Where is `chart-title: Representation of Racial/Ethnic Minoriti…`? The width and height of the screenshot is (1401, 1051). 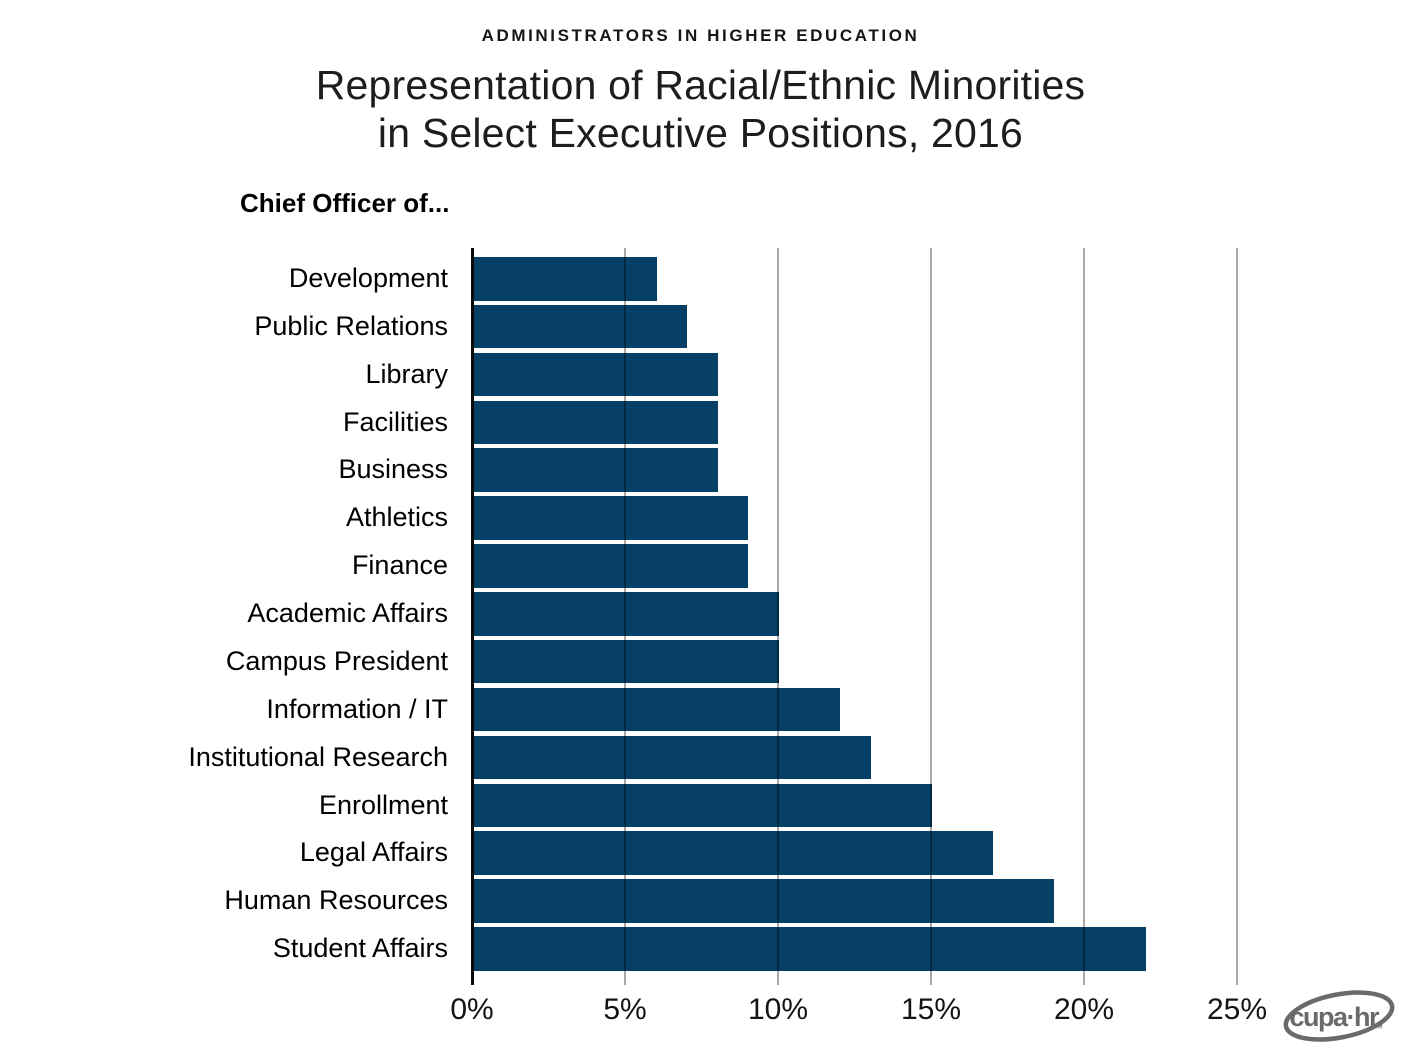
chart-title: Representation of Racial/Ethnic Minoriti… is located at coordinates (700, 109).